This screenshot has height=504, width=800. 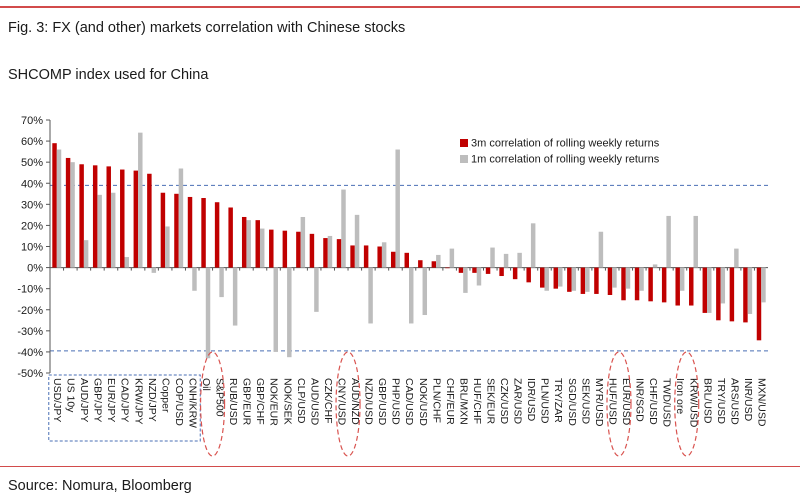 I want to click on y-tick-label: 20%, so click(x=32, y=226).